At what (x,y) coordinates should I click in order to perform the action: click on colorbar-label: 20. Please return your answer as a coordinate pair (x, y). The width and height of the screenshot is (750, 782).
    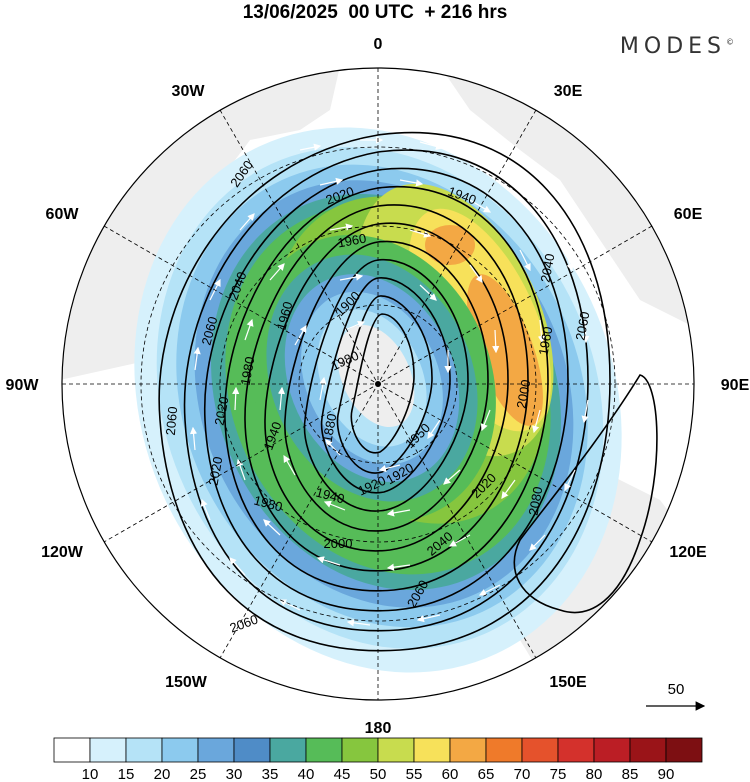
    Looking at the image, I should click on (162, 774).